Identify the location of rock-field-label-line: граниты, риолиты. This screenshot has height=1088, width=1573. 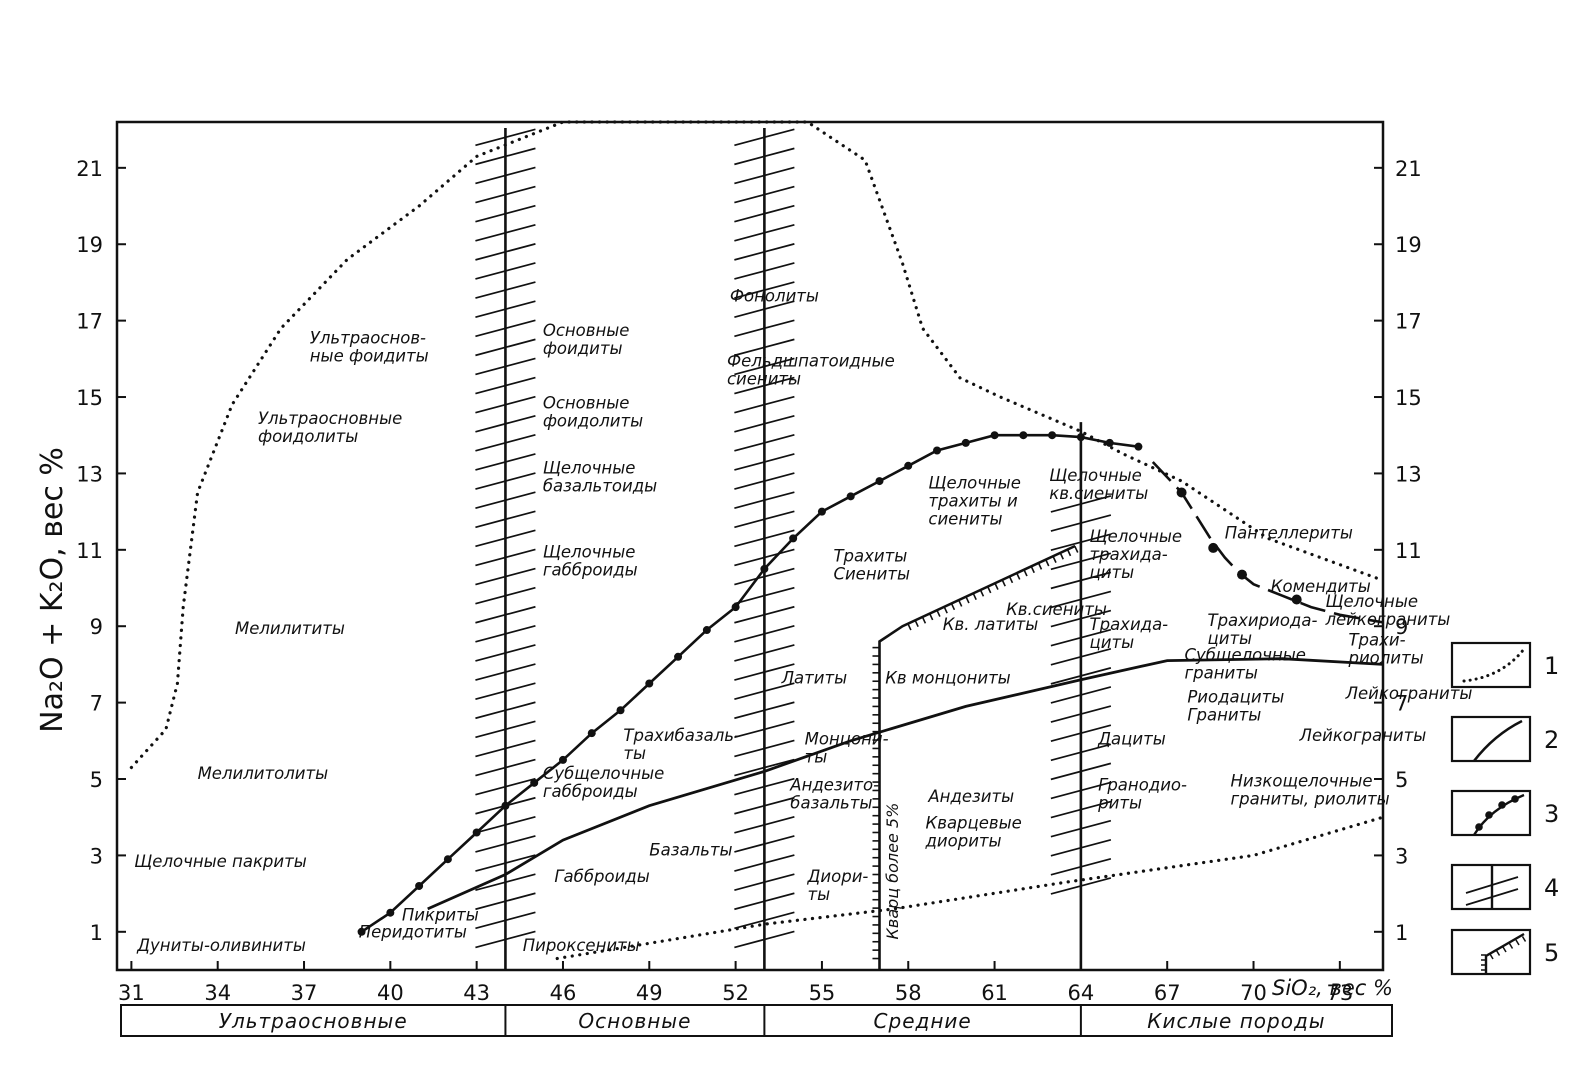
(1310, 799).